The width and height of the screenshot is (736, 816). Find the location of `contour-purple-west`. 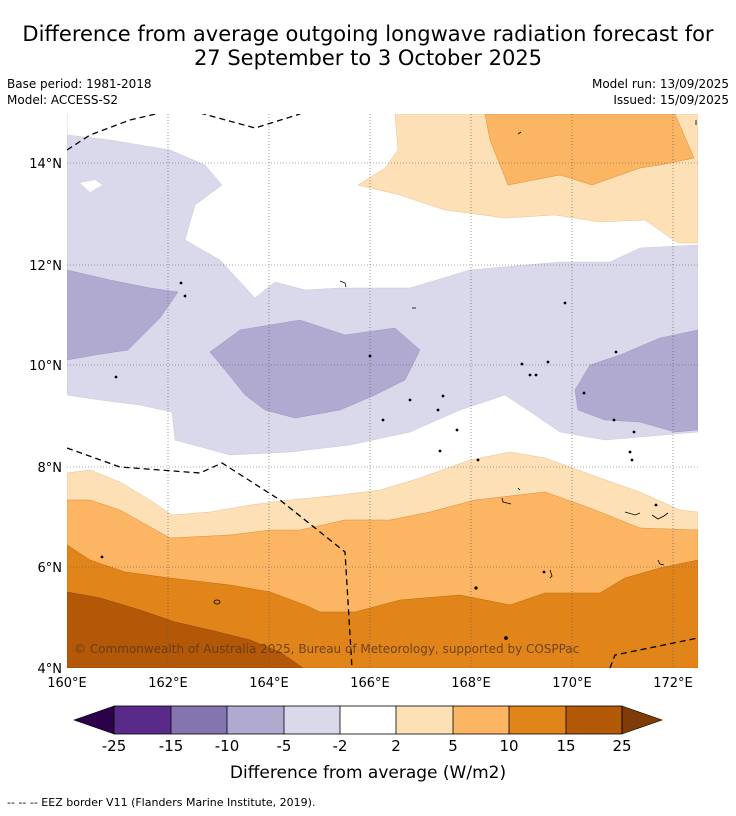

contour-purple-west is located at coordinates (123, 315).